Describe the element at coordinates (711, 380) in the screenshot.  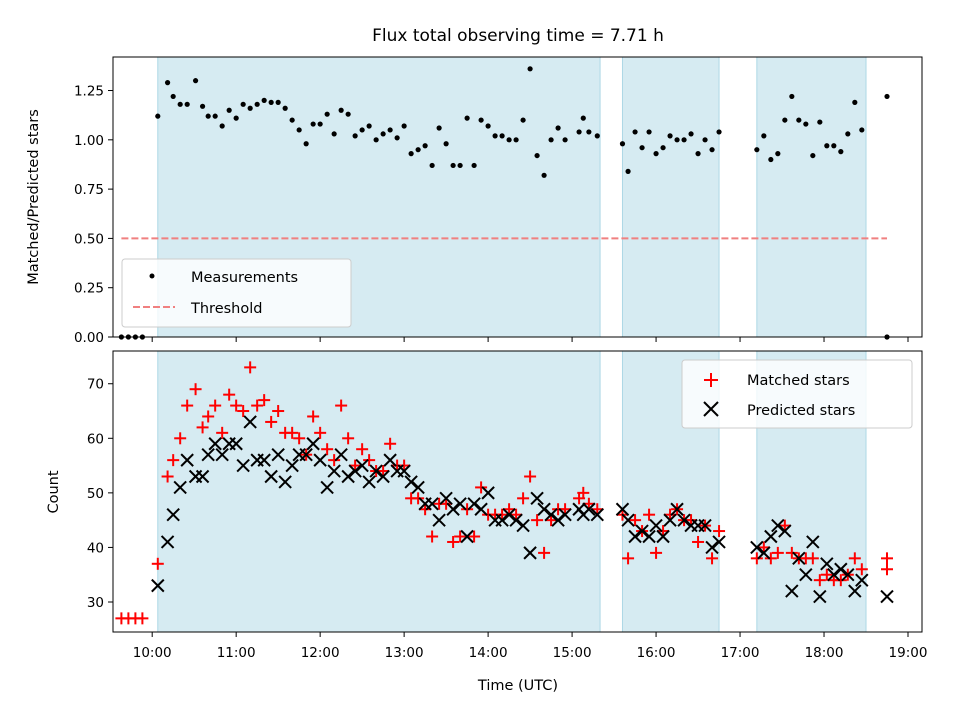
I see `legend-matched-marker` at that location.